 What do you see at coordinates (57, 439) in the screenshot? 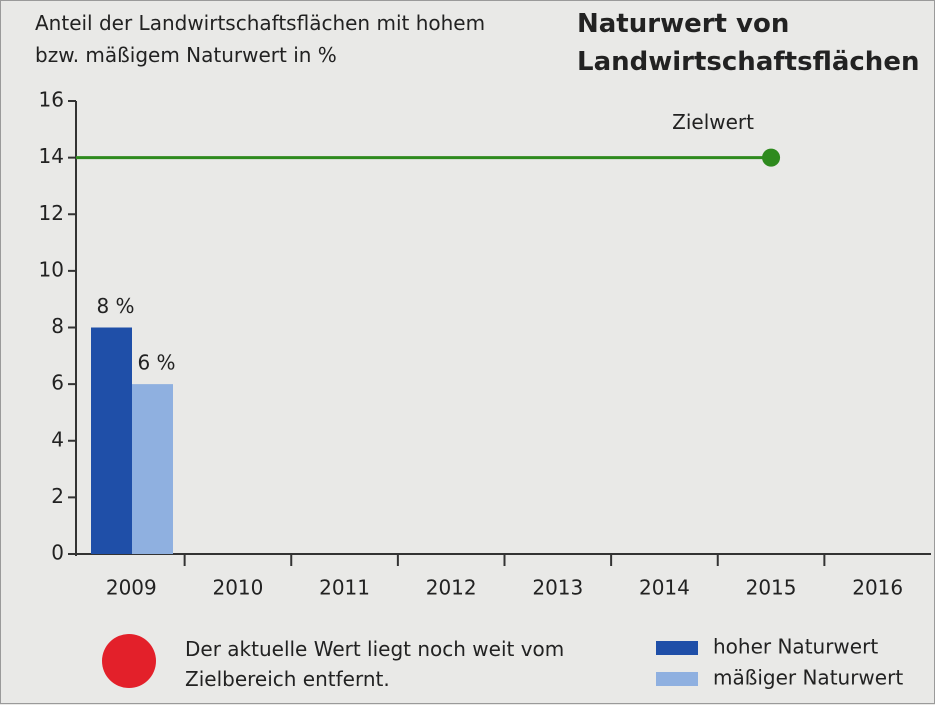
I see `y-tick-label: 4` at bounding box center [57, 439].